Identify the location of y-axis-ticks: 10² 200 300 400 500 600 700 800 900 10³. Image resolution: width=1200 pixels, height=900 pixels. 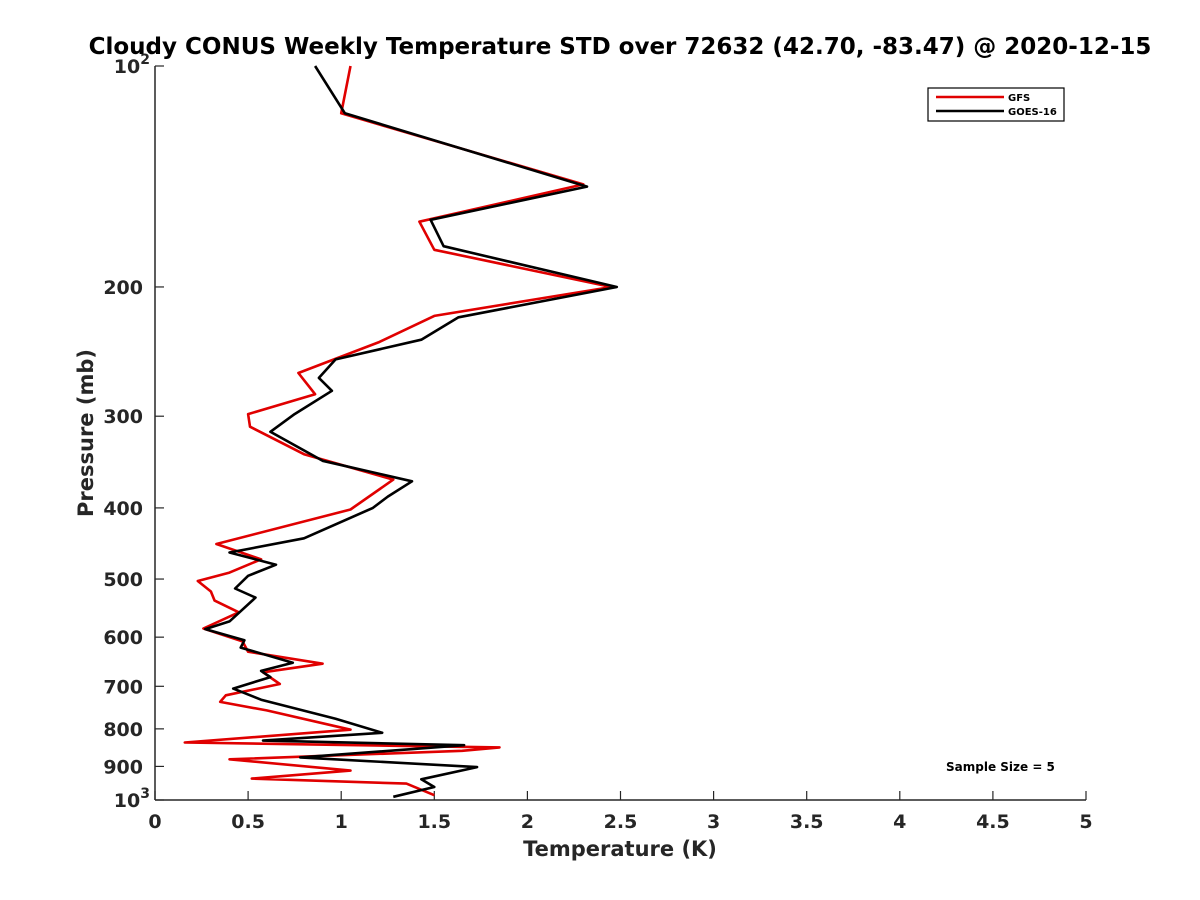
(133, 432).